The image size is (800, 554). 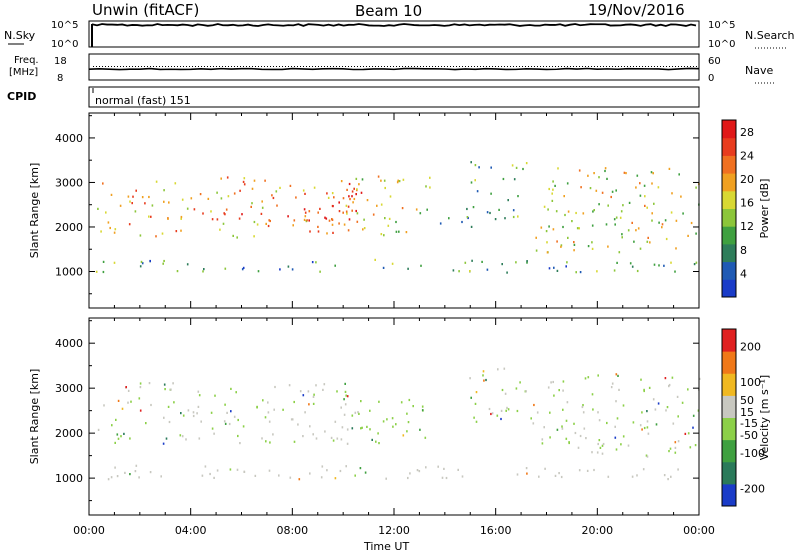 I want to click on nsky-line, so click(x=394, y=25).